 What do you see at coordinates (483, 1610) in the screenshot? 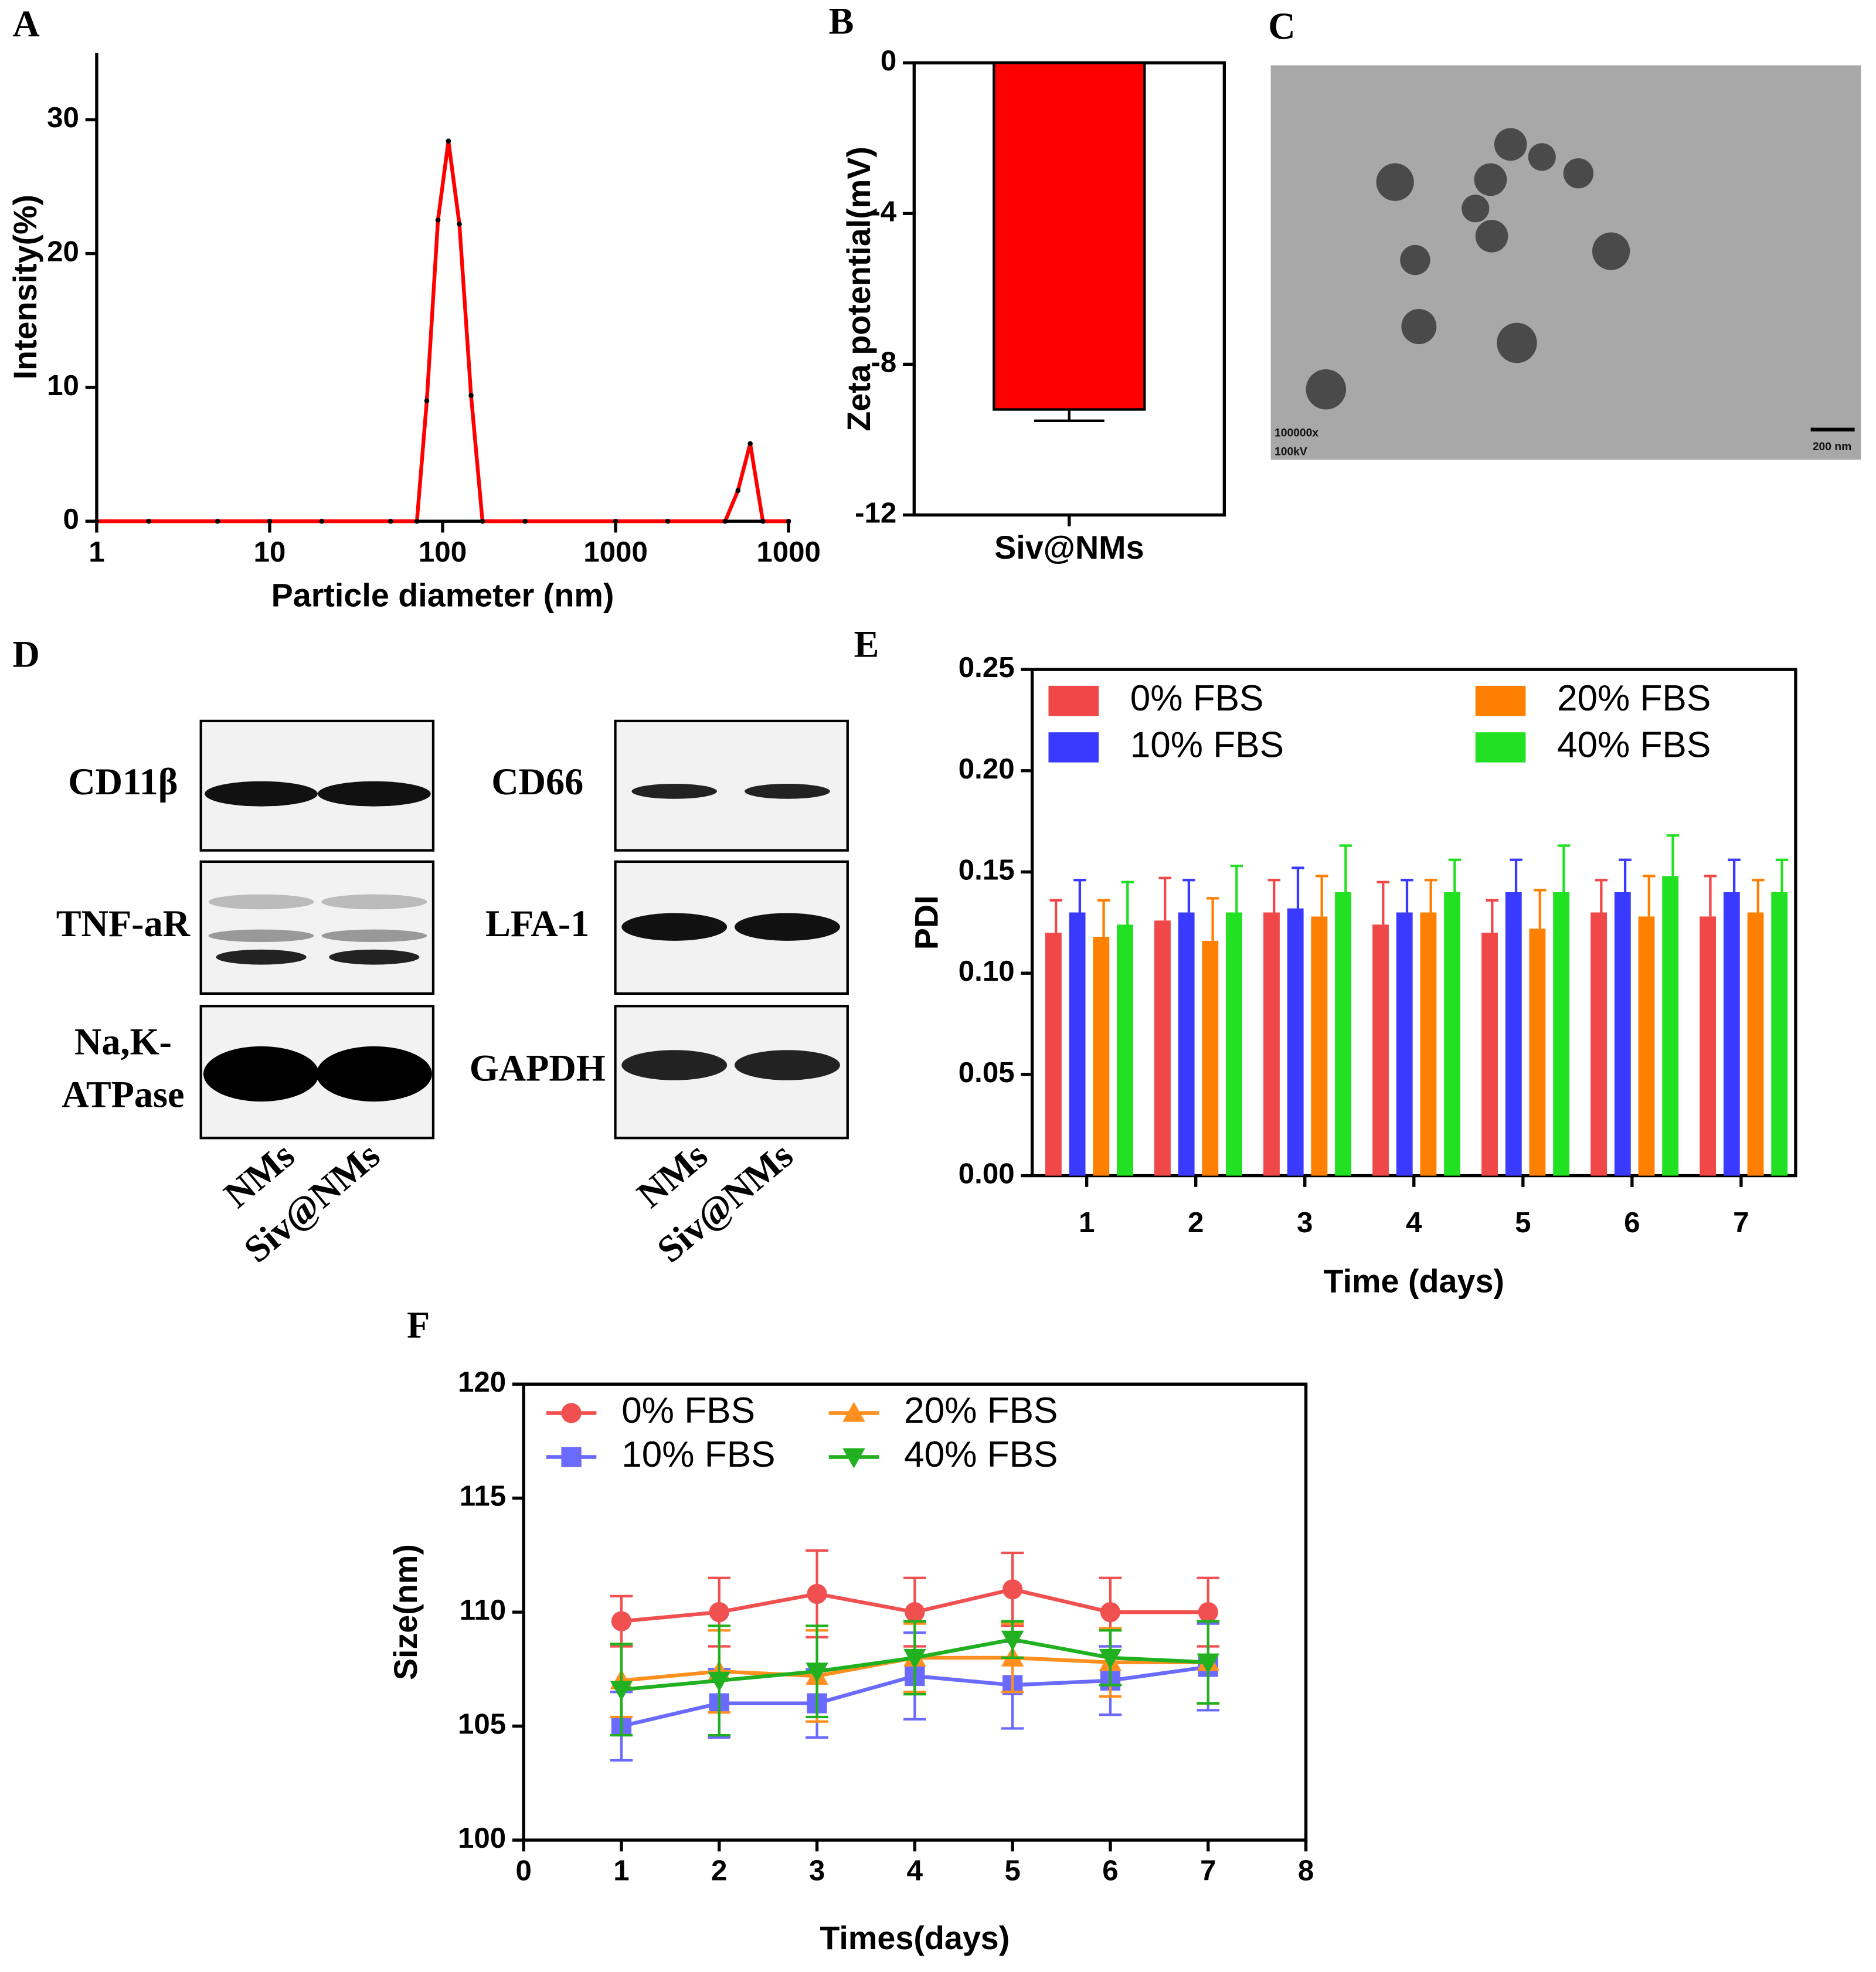
I see `y-tick-label: 110` at bounding box center [483, 1610].